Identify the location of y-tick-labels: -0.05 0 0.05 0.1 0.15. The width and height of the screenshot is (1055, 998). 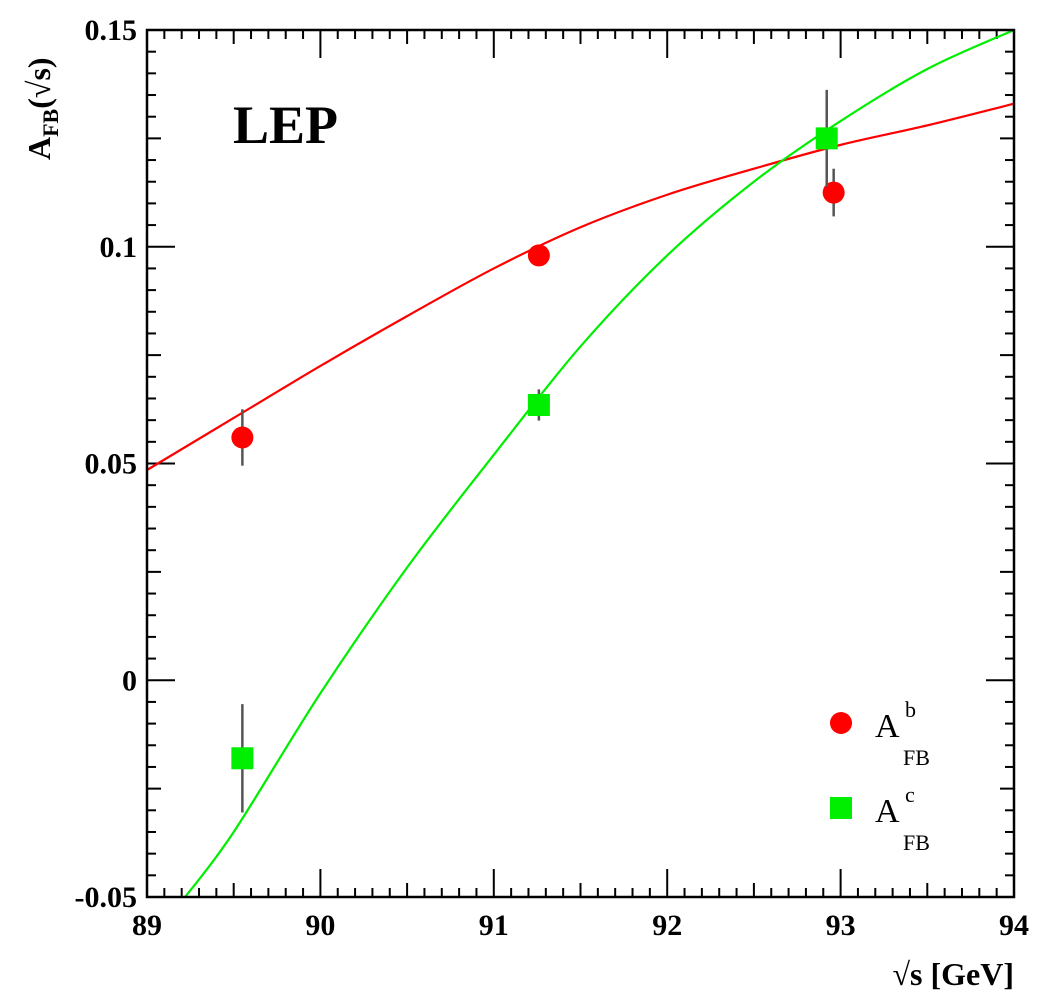
(106, 464).